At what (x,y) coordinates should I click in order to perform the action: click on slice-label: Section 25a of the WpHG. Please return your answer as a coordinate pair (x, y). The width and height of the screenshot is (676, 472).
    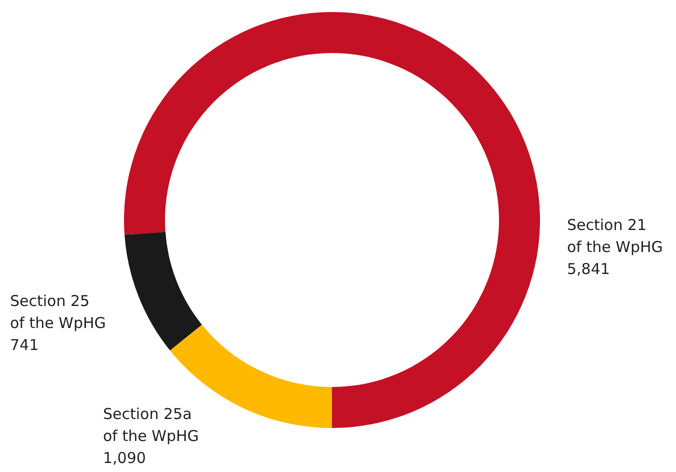
    Looking at the image, I should click on (151, 425).